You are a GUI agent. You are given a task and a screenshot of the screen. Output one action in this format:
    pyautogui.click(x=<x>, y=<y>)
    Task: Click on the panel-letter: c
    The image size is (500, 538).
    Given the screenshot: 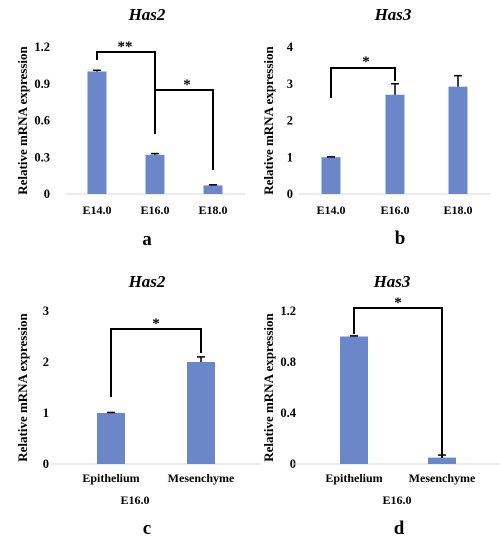 What is the action you would take?
    pyautogui.click(x=147, y=528)
    